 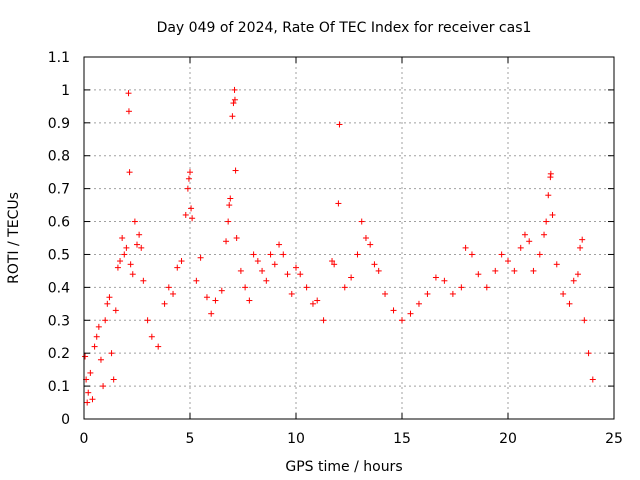 I want to click on y-tick-label: 0.1, so click(x=59, y=387).